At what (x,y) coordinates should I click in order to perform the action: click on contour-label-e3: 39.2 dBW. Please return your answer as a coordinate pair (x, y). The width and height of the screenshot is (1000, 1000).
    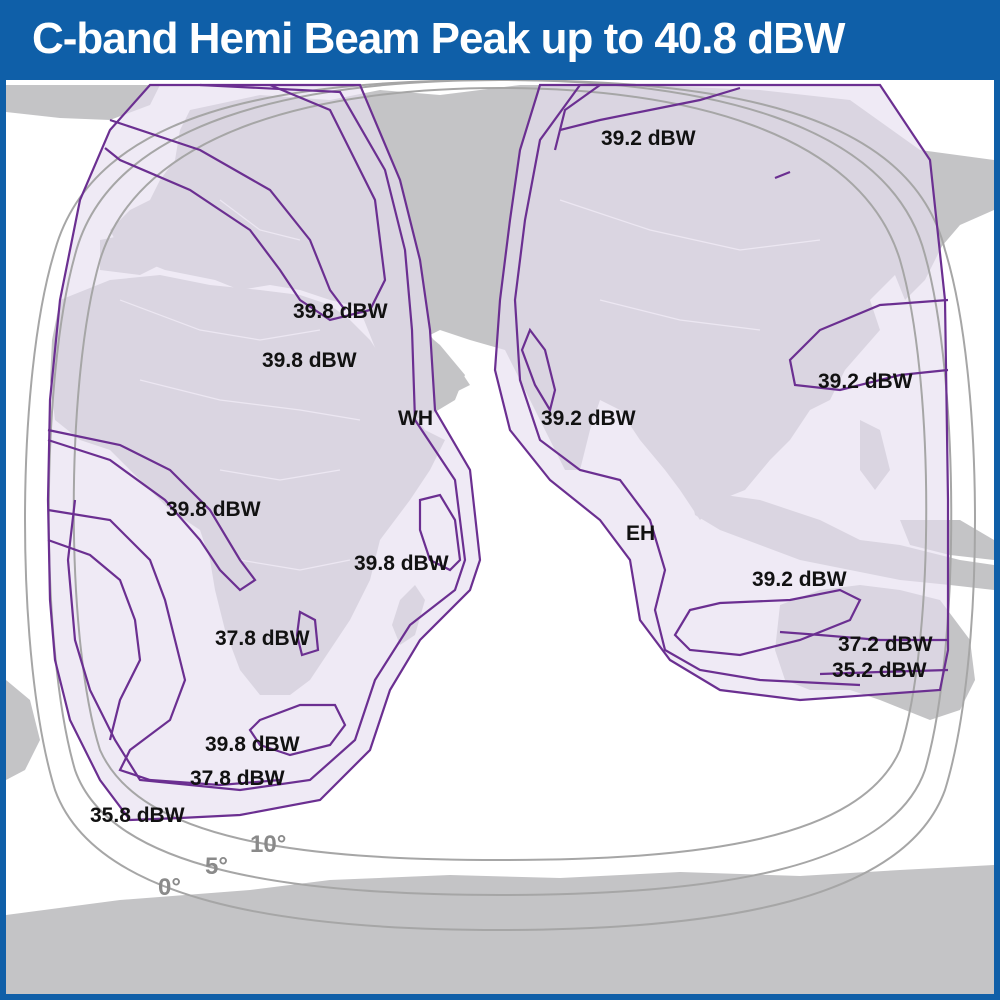
    Looking at the image, I should click on (588, 418).